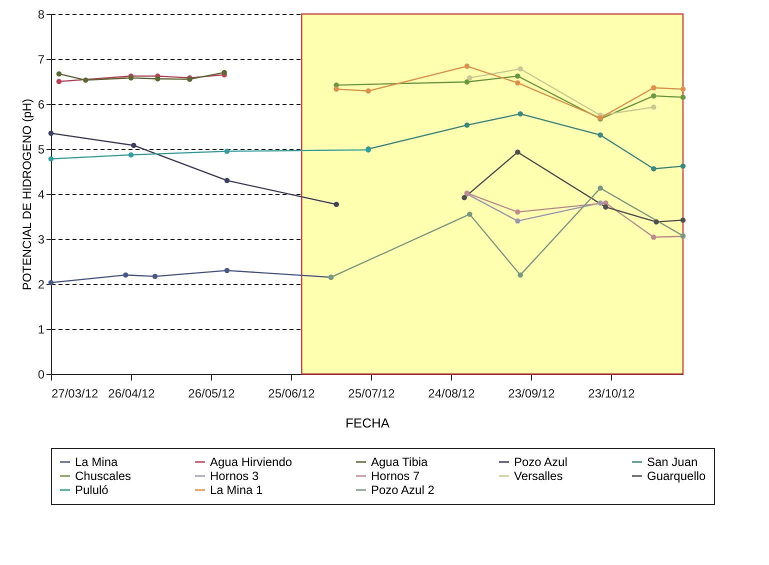 This screenshot has width=769, height=565. Describe the element at coordinates (251, 462) in the screenshot. I see `legend-label: Agua Hirviendo` at that location.